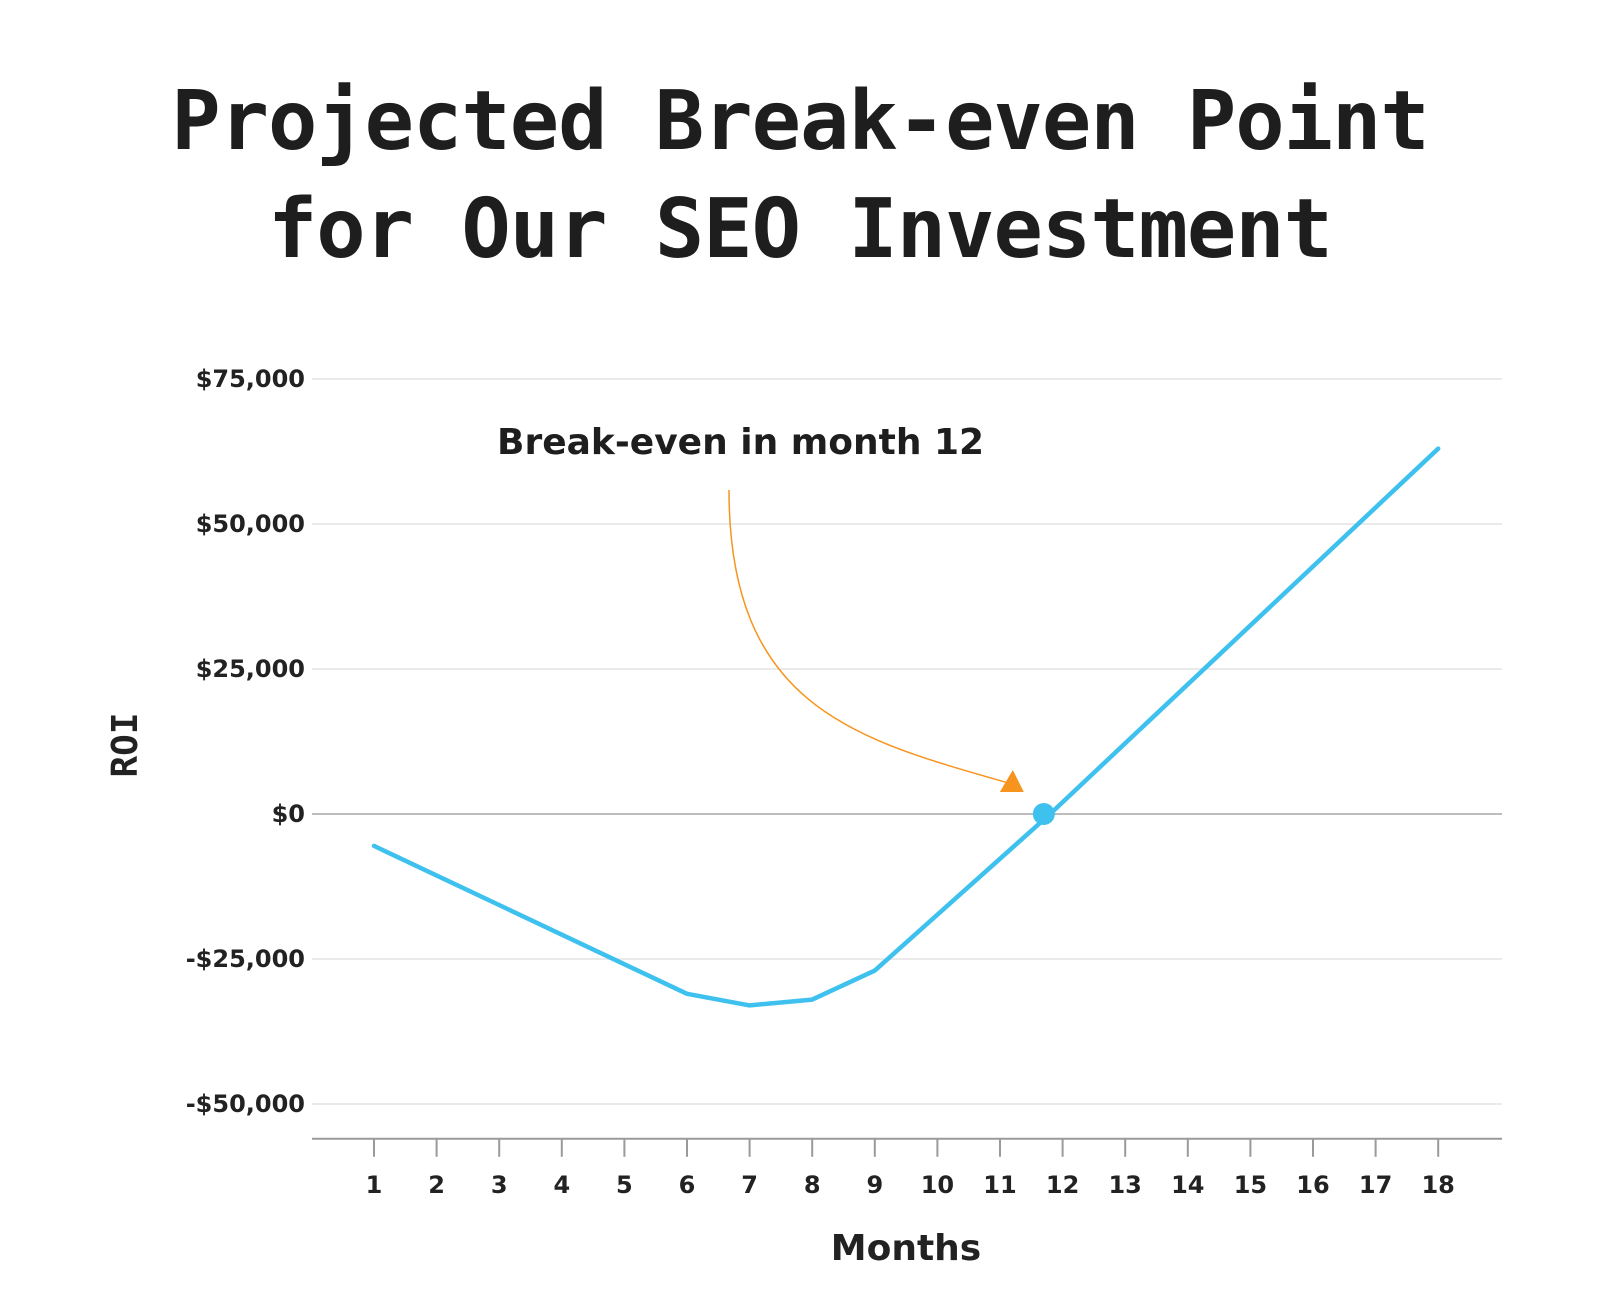 The width and height of the screenshot is (1600, 1300). Describe the element at coordinates (687, 1185) in the screenshot. I see `x-tick-label: 6` at that location.